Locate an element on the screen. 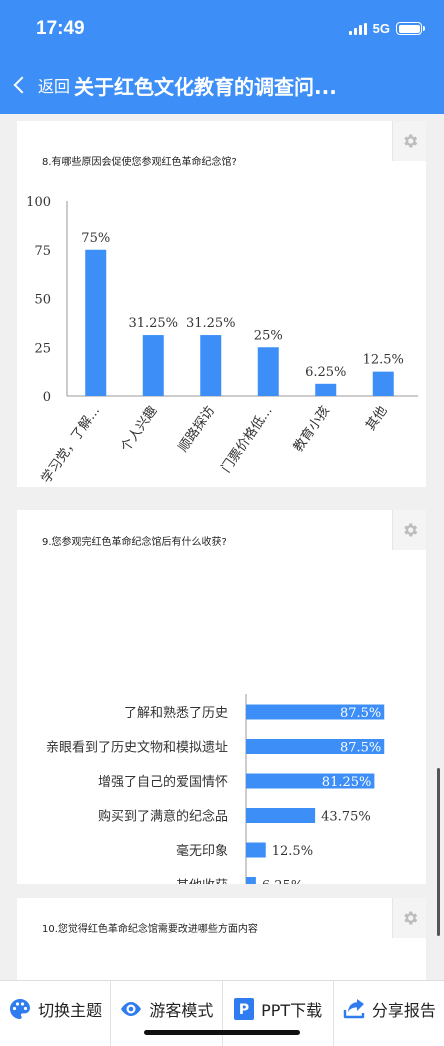 This screenshot has width=444, height=1046. toolbar-label: 切换主题 is located at coordinates (70, 1010).